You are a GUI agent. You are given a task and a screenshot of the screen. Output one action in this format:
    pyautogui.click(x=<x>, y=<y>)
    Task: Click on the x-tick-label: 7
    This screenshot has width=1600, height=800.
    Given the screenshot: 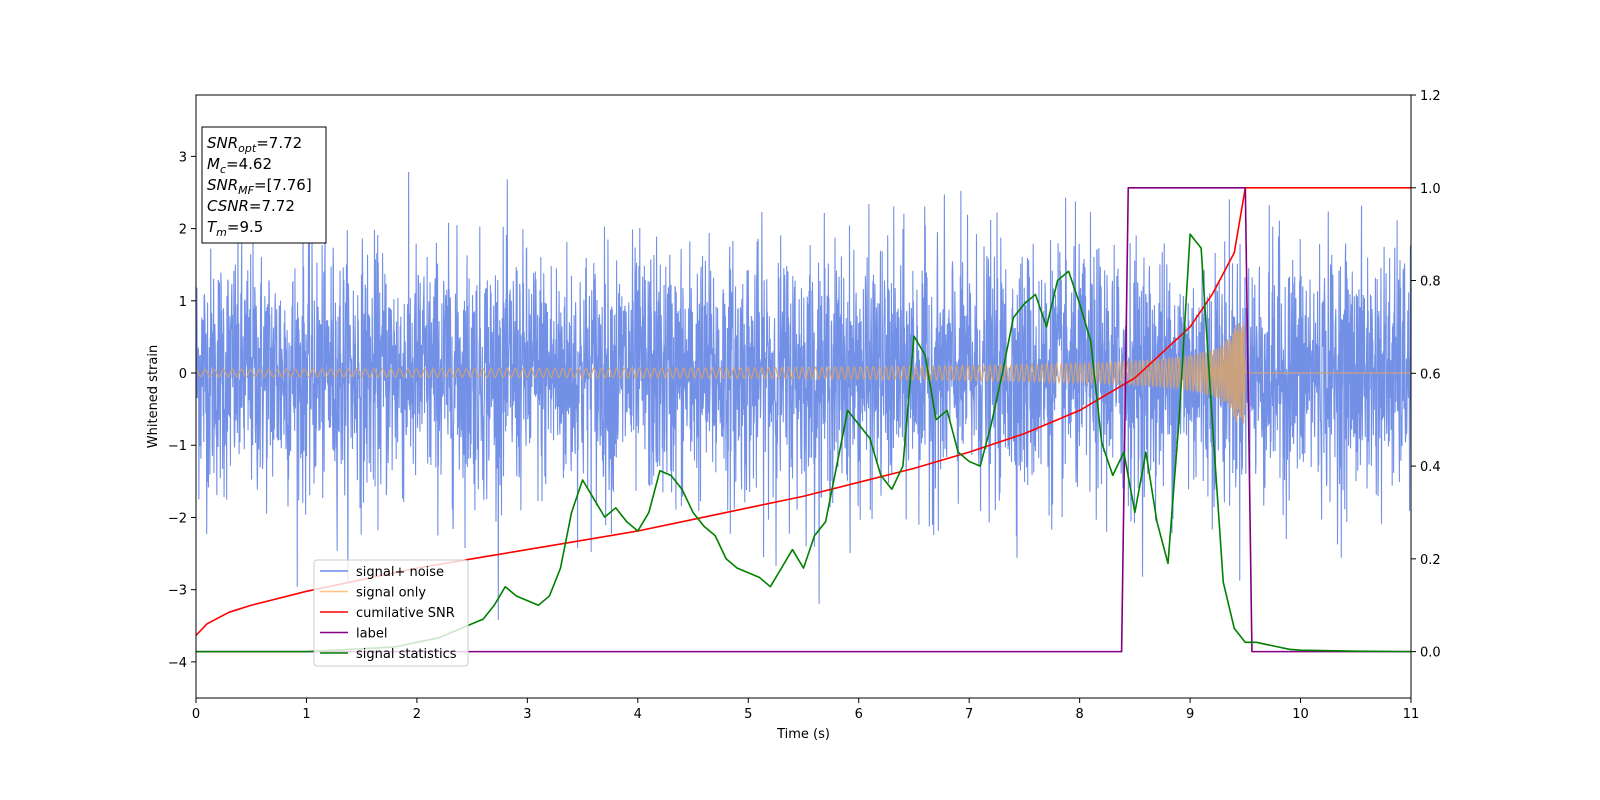 What is the action you would take?
    pyautogui.click(x=969, y=714)
    